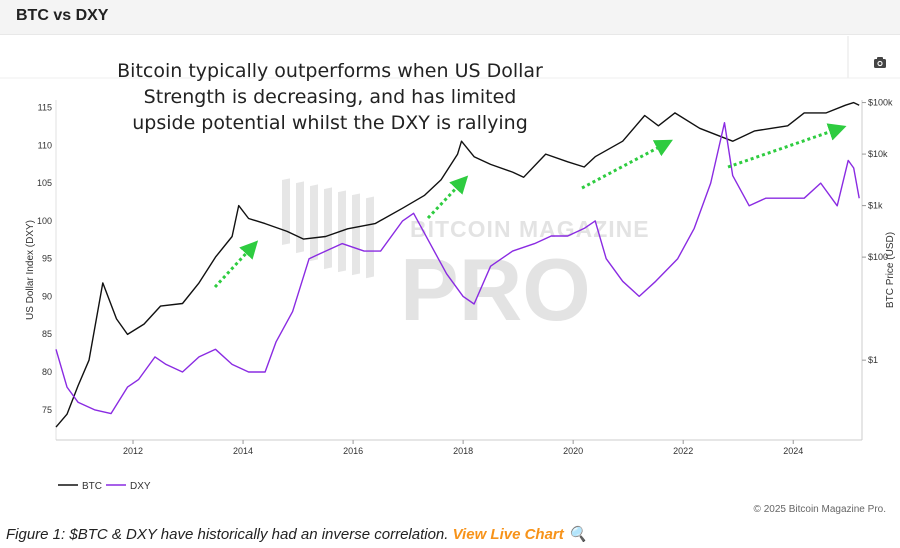  Describe the element at coordinates (47, 259) in the screenshot. I see `left-tick-label: 95` at that location.